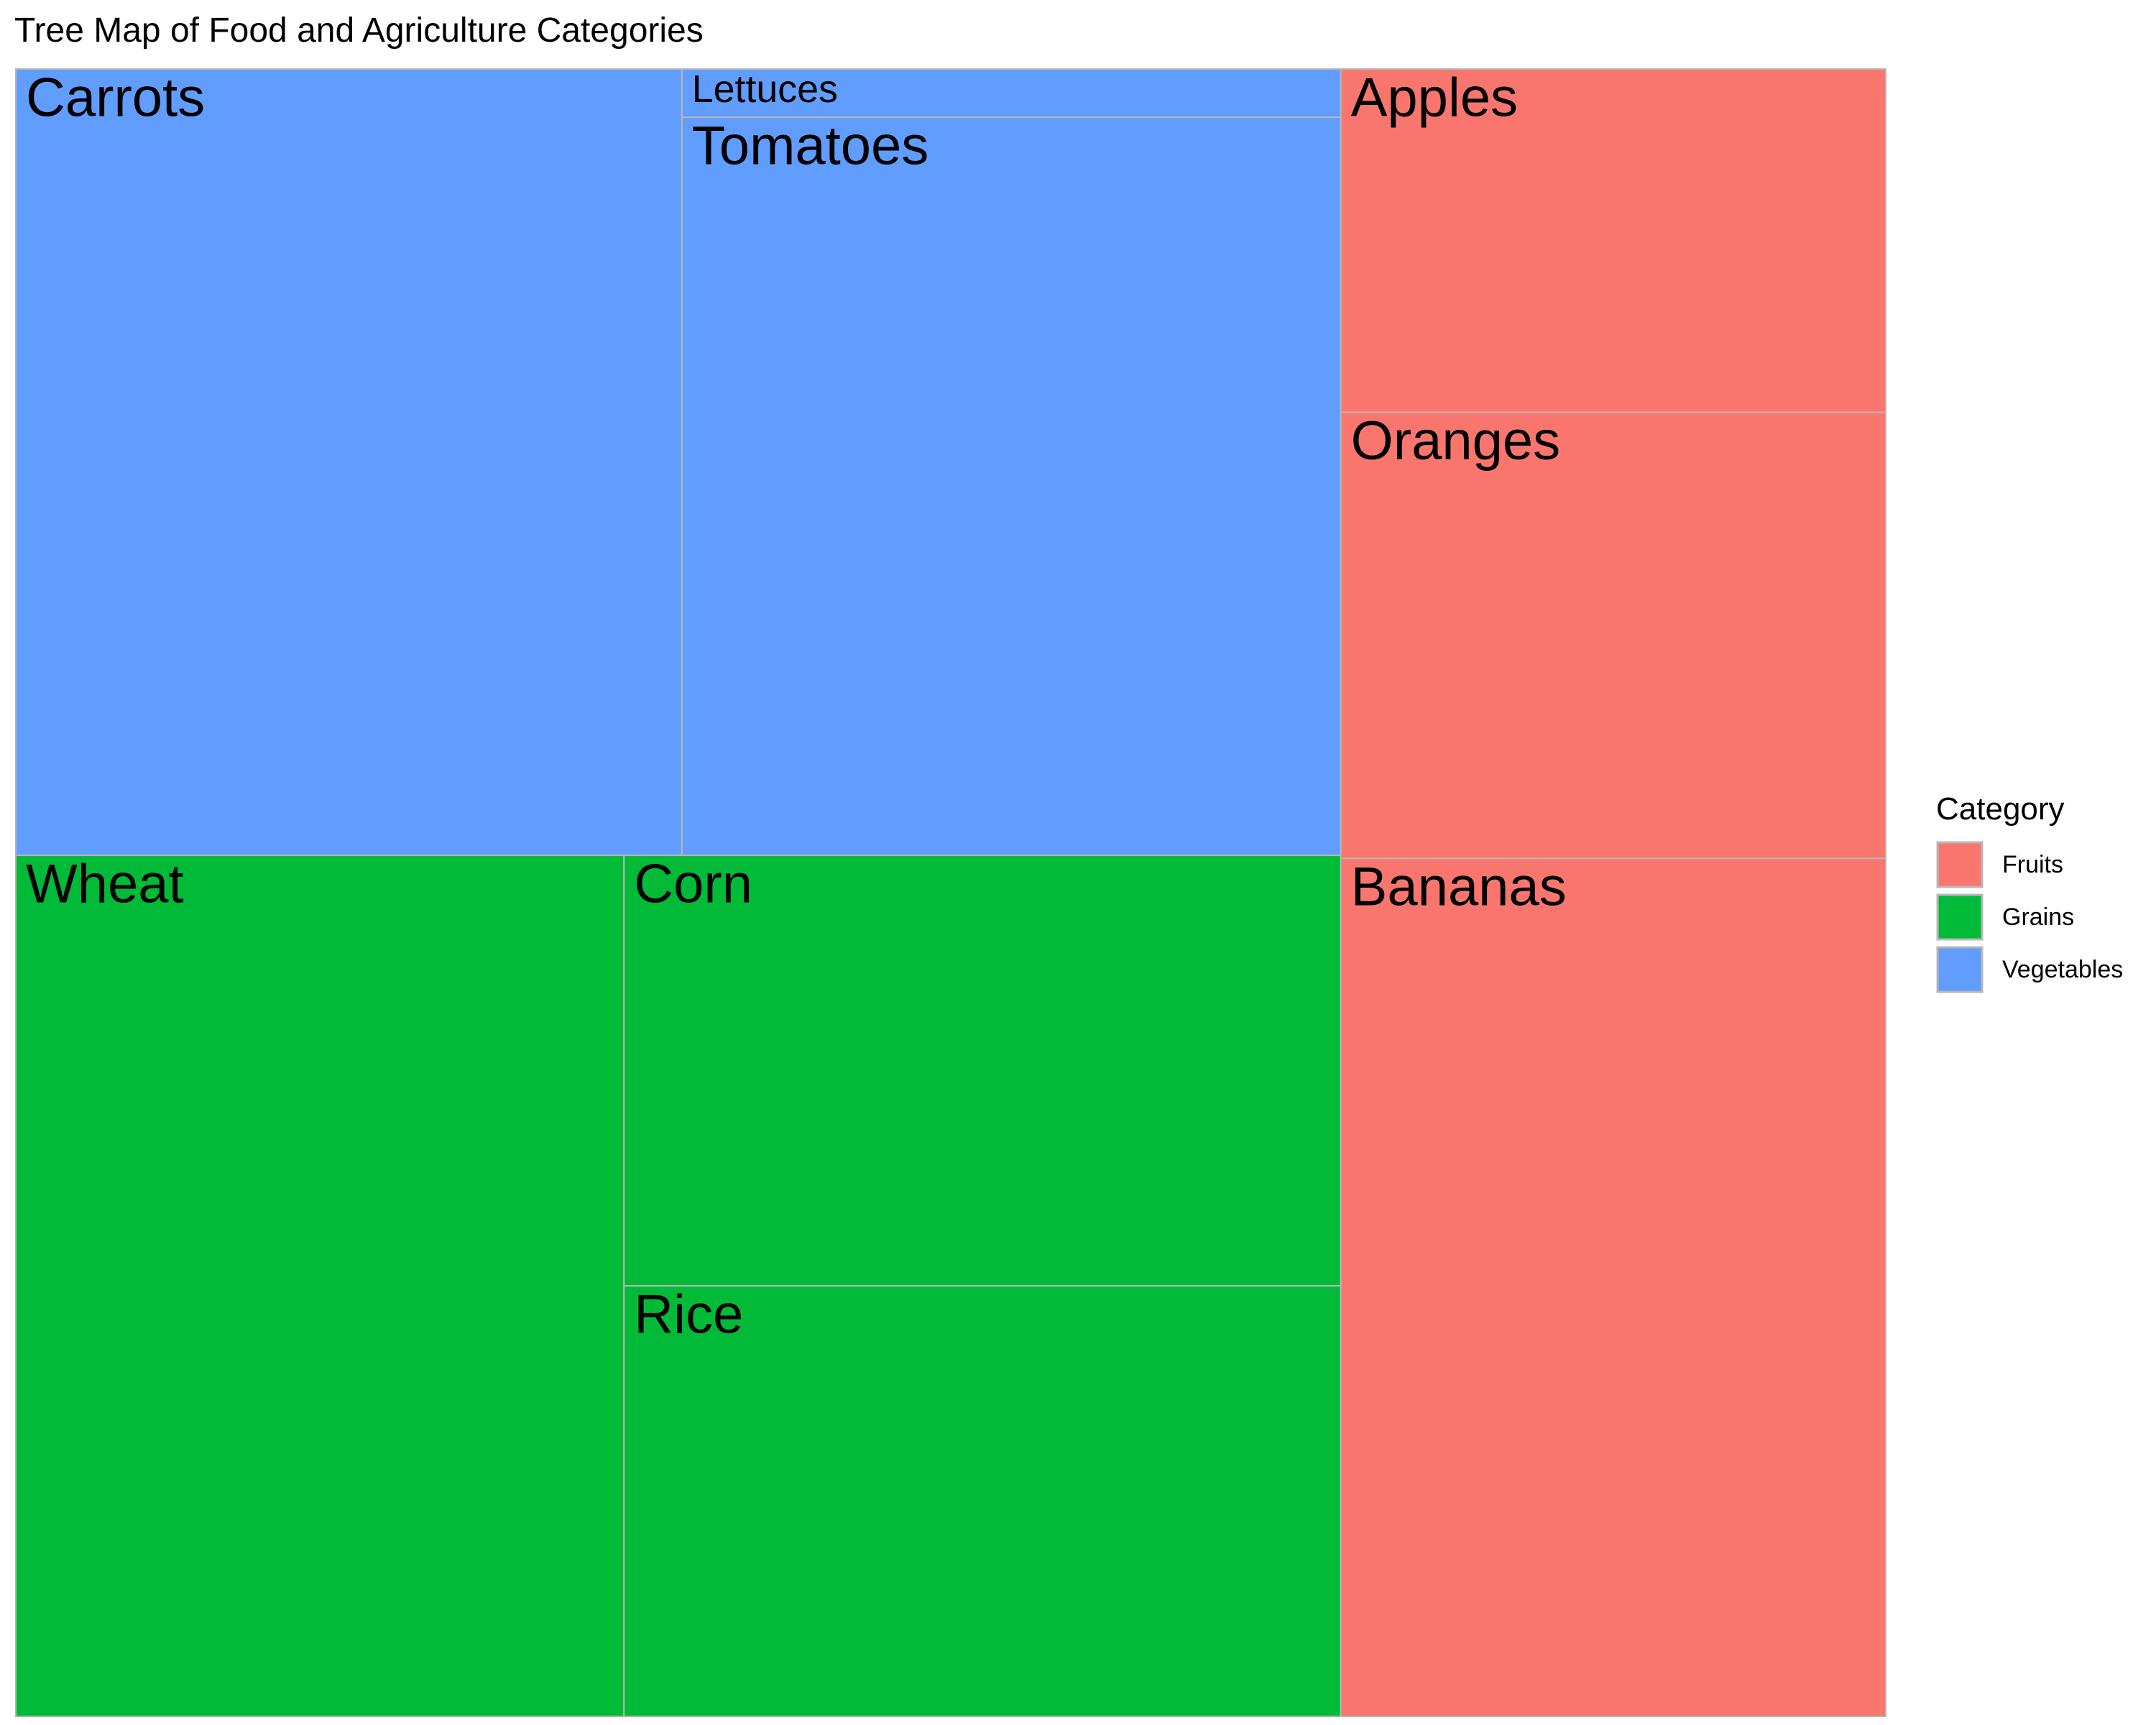 This screenshot has height=1725, width=2156. I want to click on tile-label-oranges: Oranges, so click(1456, 441).